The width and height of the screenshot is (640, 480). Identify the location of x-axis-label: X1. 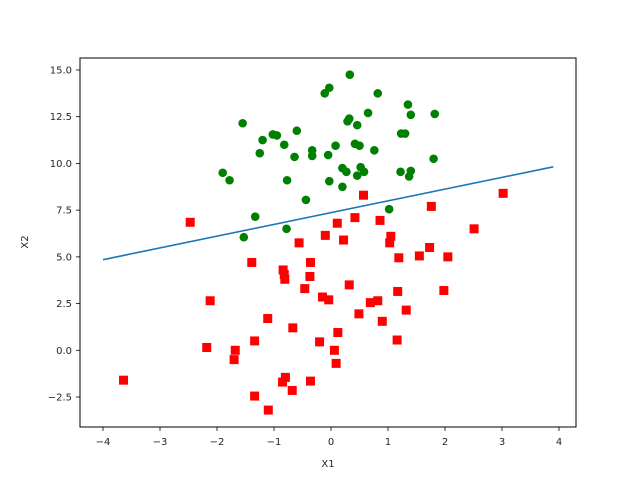
(327, 464).